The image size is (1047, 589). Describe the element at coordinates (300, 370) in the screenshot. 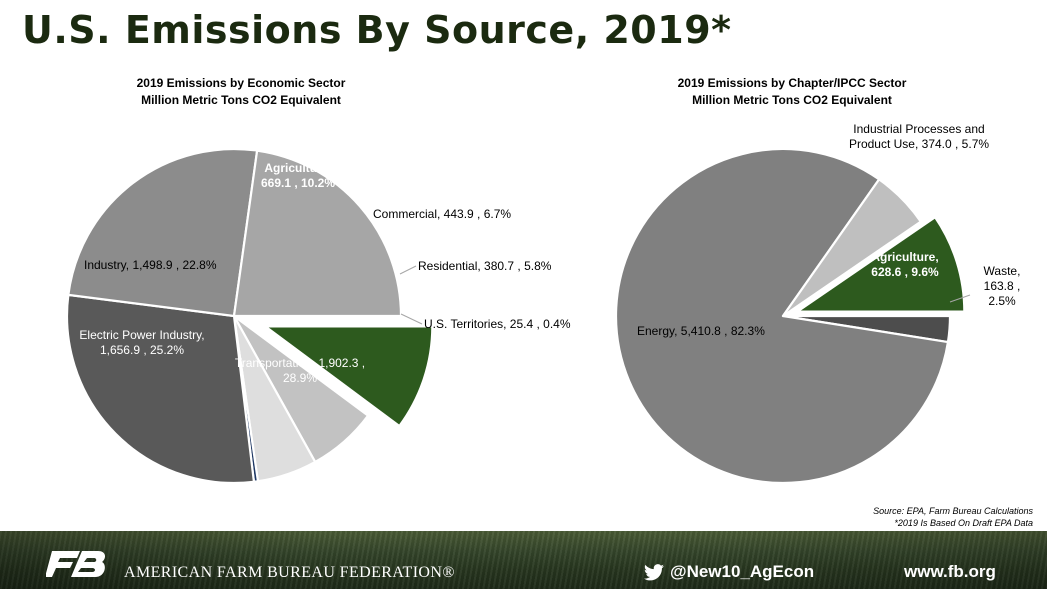

I see `slice-label: Transportation, 1,902.3 , 28.9%` at that location.